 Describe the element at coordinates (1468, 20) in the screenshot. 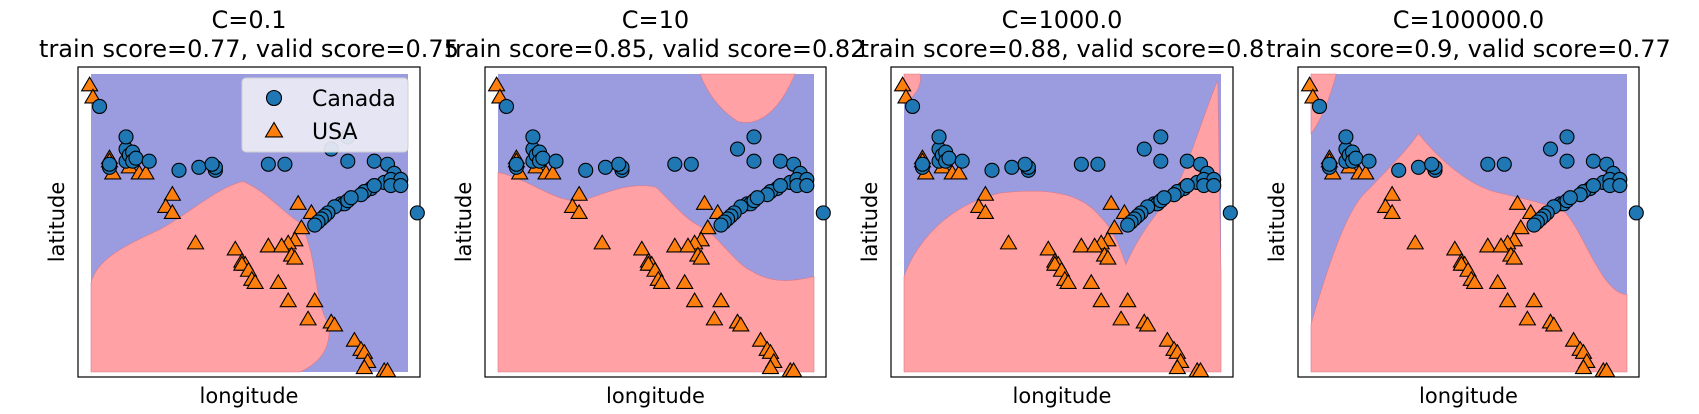

I see `panel-title: C=100000.0` at that location.